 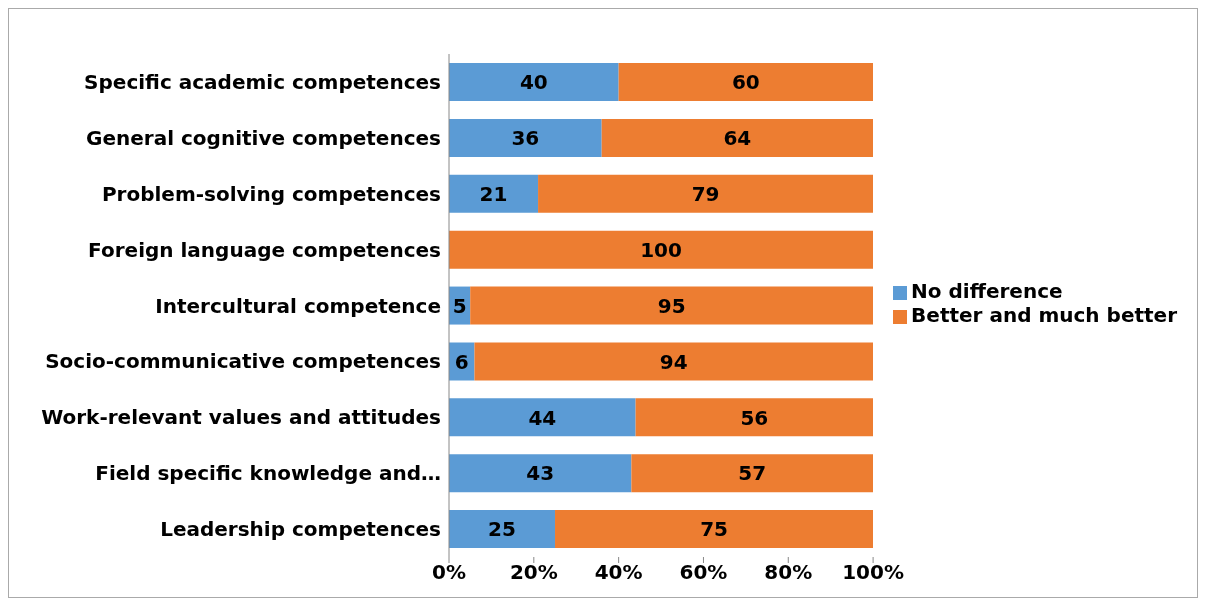 I want to click on x-tick-label: 20%, so click(x=533, y=572).